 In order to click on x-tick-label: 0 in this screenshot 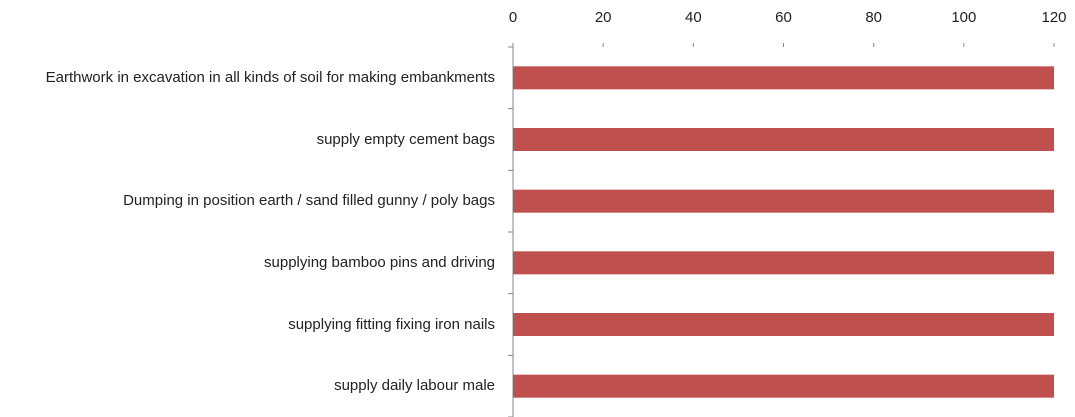, I will do `click(513, 17)`.